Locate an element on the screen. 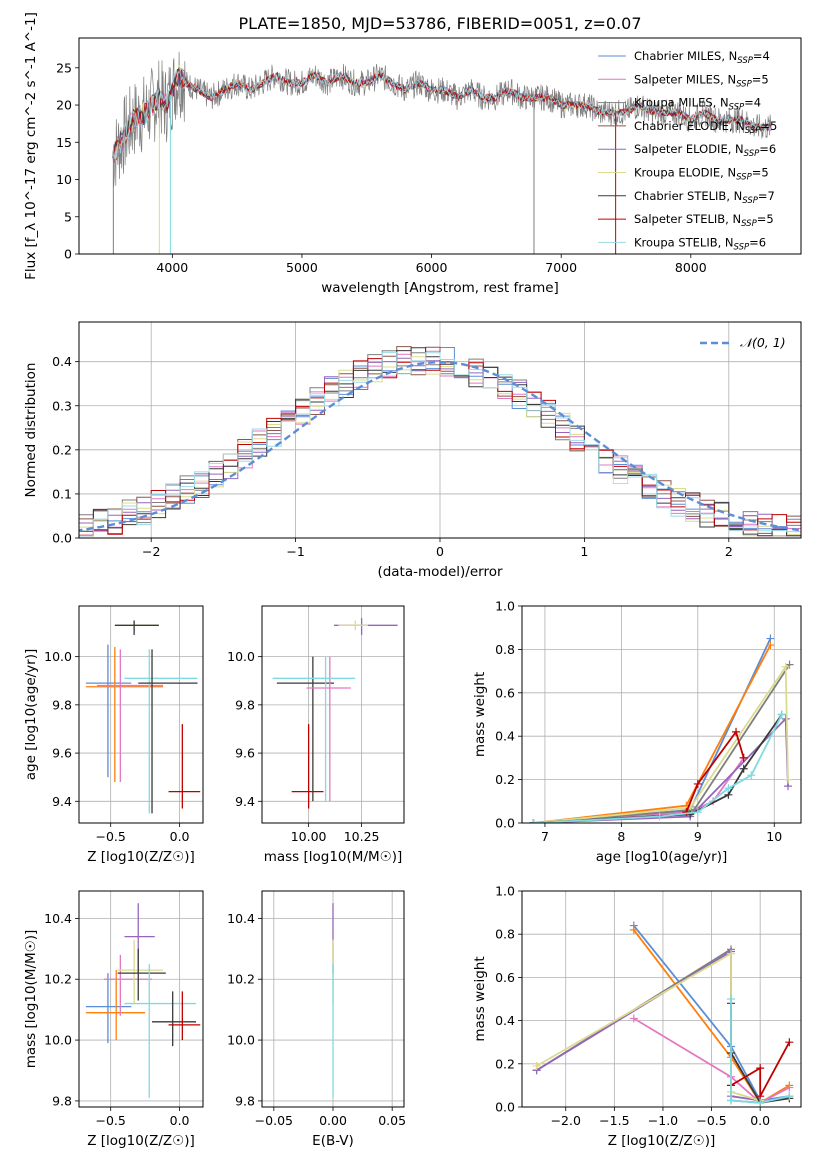 Image resolution: width=819 pixels, height=1170 pixels. legend-label: Chabrier MILES, NSSP=4 is located at coordinates (702, 57).